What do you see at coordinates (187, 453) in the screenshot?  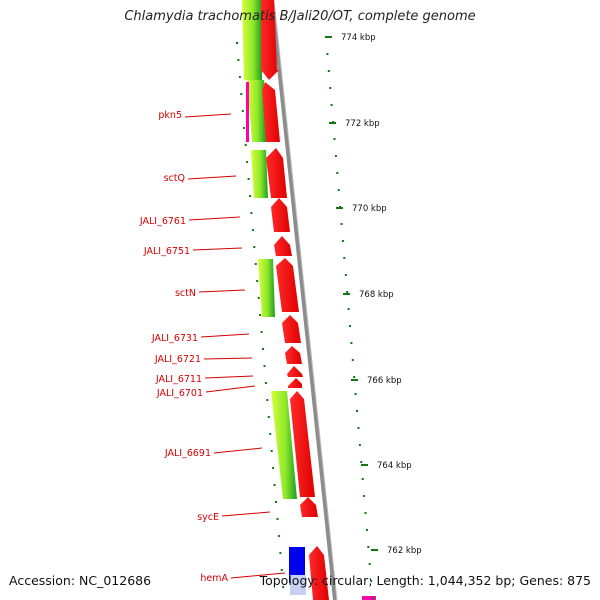 I see `svg-text: JALI_6691` at bounding box center [187, 453].